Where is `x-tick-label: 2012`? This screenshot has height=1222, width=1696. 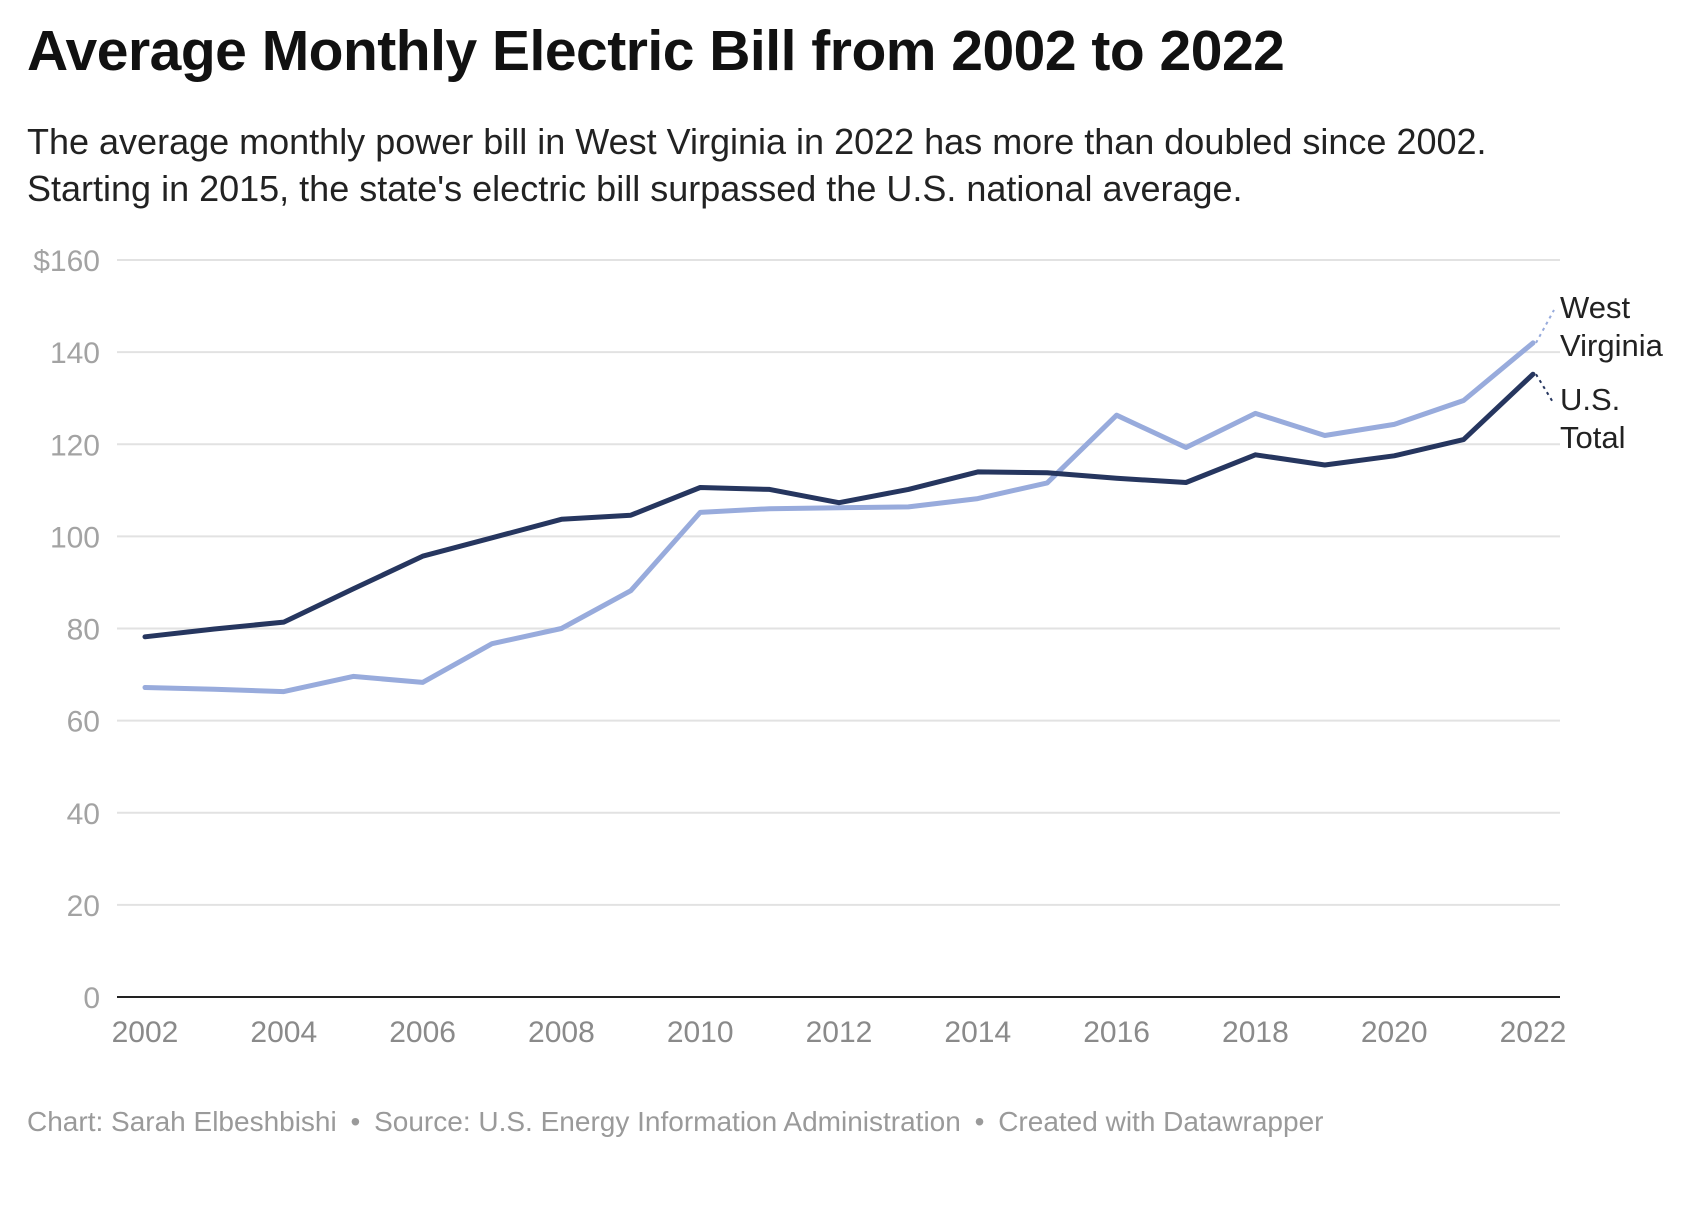 x-tick-label: 2012 is located at coordinates (839, 1032).